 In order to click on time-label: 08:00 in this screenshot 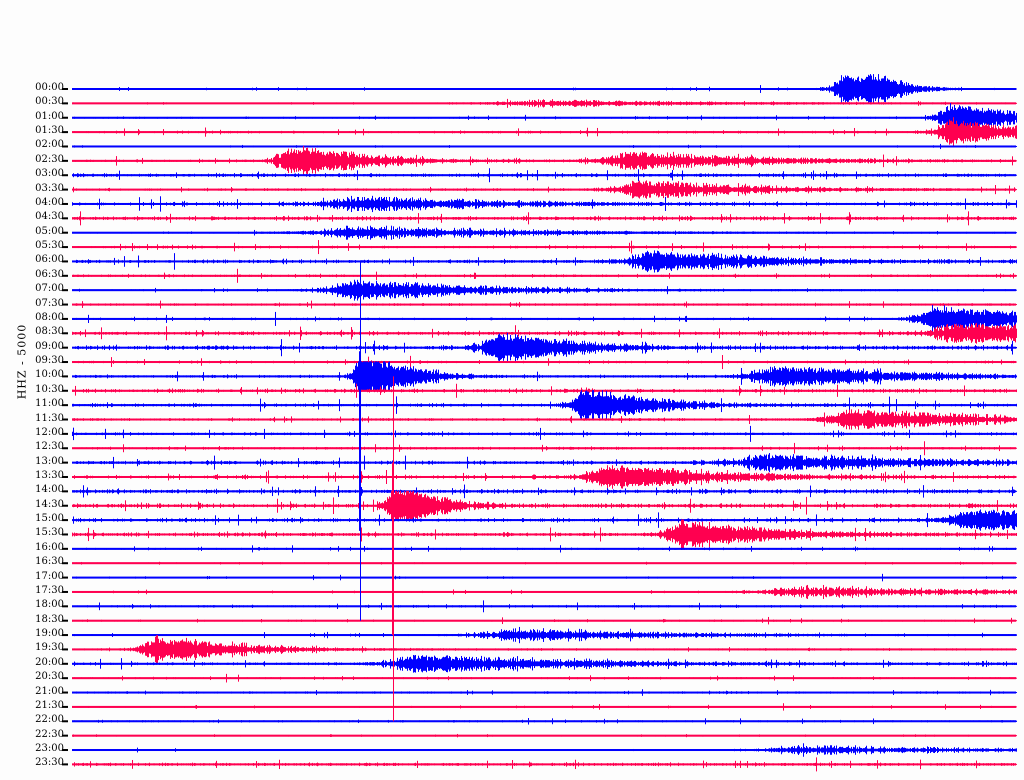, I will do `click(49, 317)`.